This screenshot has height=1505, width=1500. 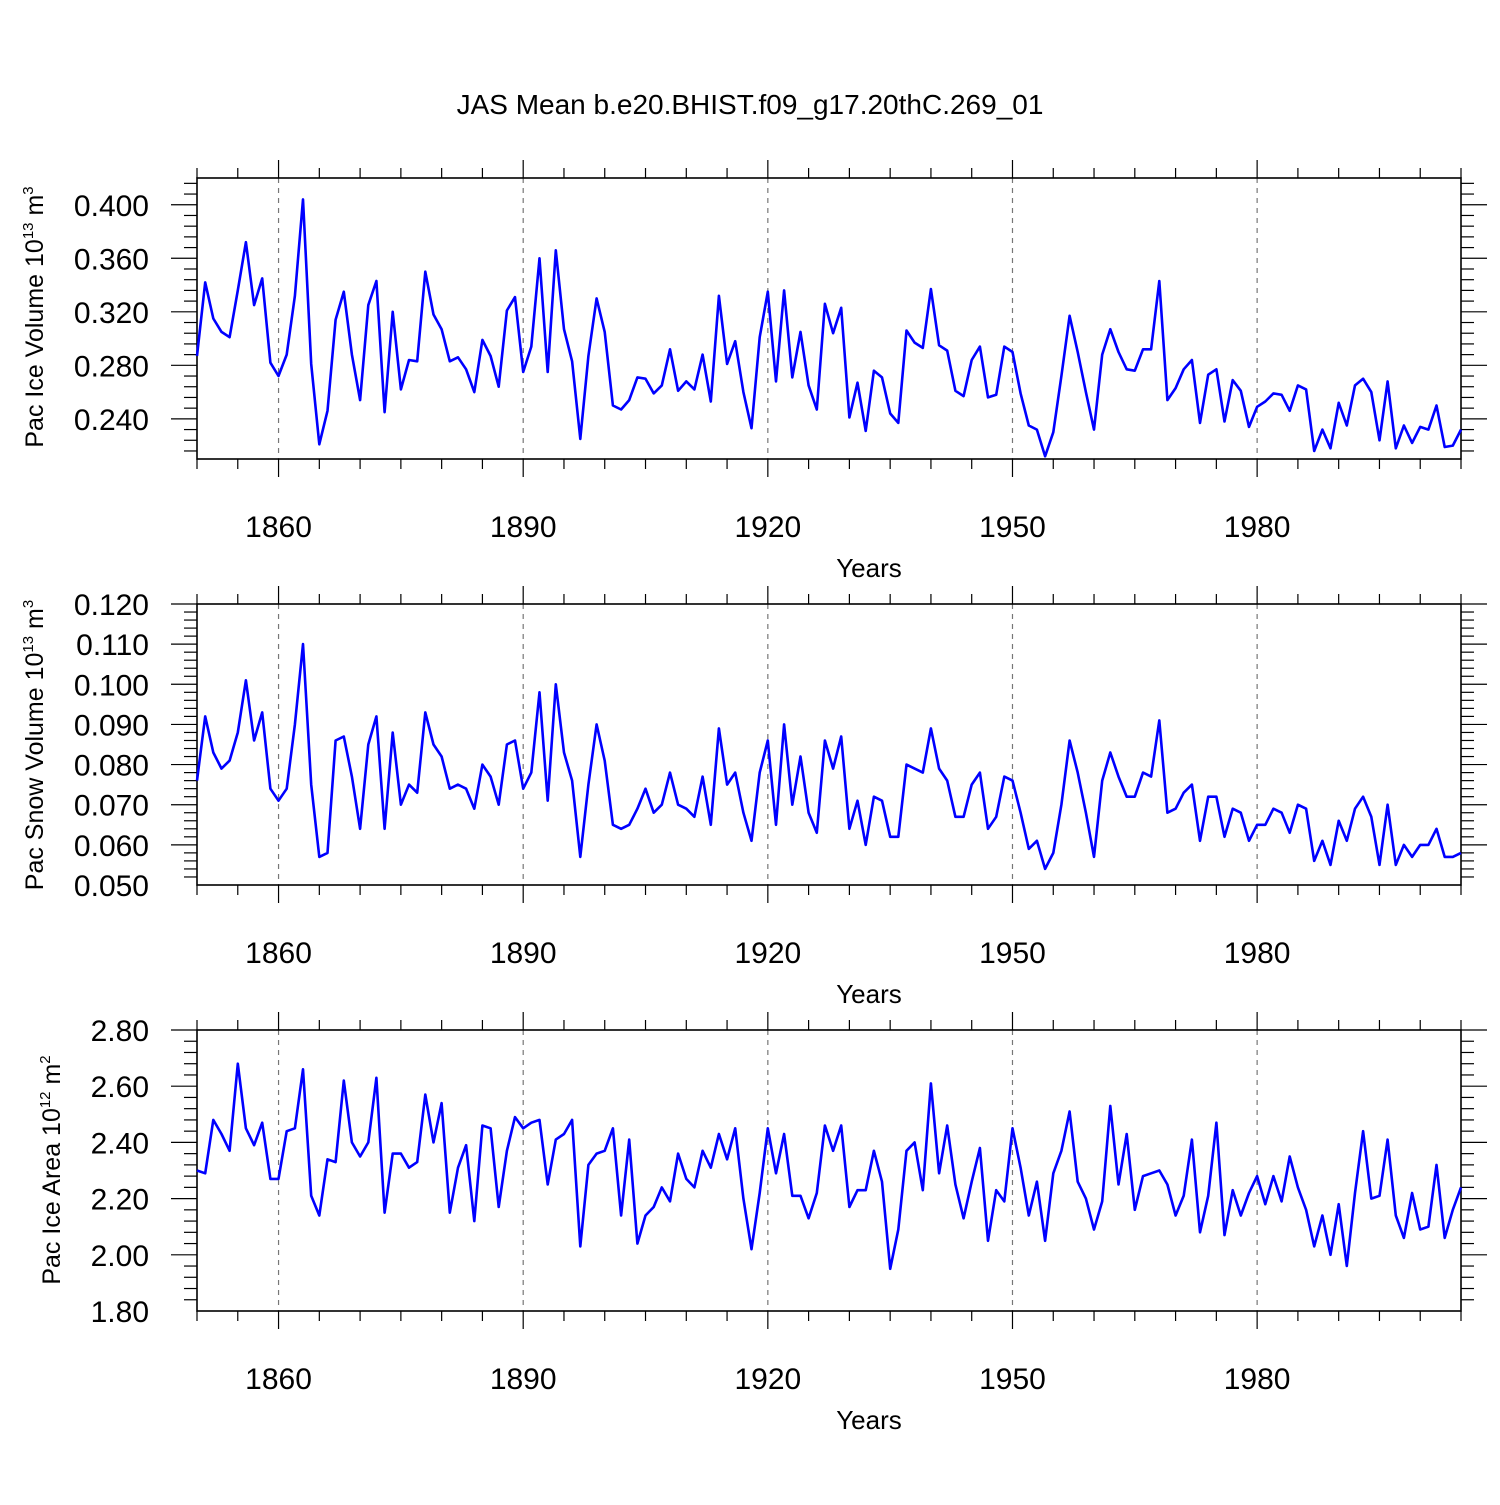 I want to click on y-tick-label: 2.00, so click(x=120, y=1256).